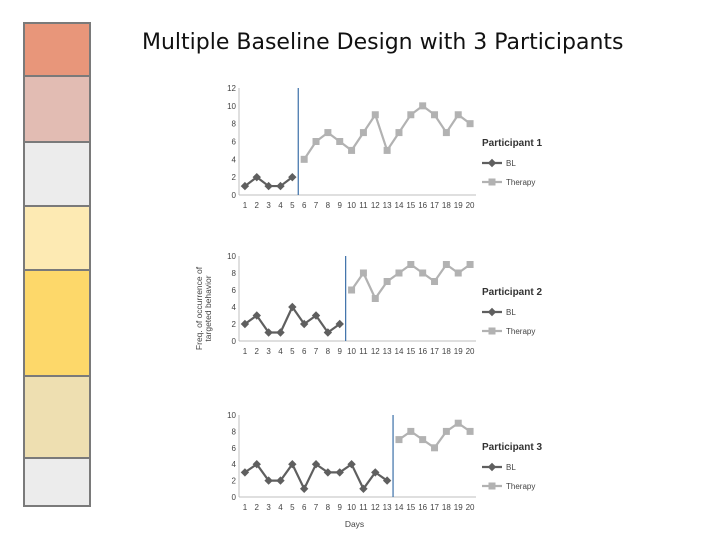  I want to click on legend-label: BL, so click(511, 467).